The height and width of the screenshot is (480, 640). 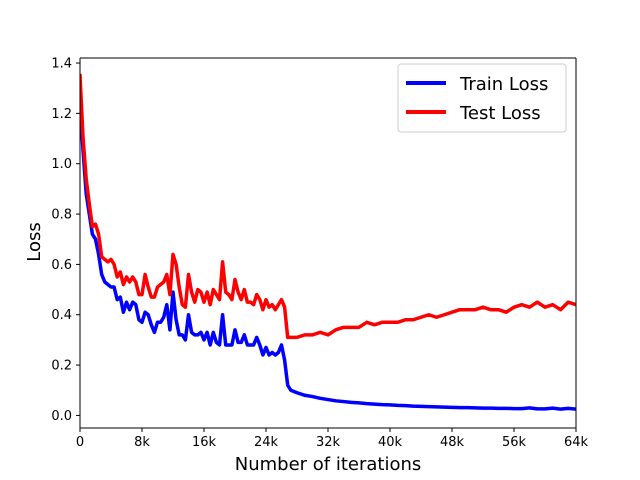 I want to click on y-tick-label: 1.2, so click(x=61, y=114).